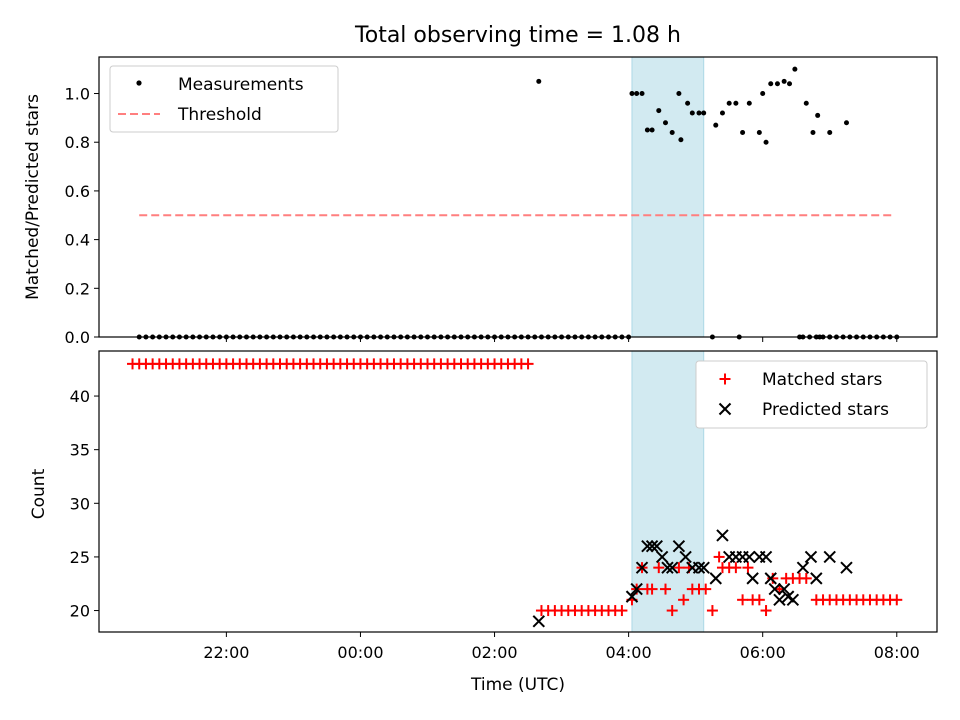 The height and width of the screenshot is (720, 960). Describe the element at coordinates (822, 380) in the screenshot. I see `legend-matched-label: Matched stars` at that location.